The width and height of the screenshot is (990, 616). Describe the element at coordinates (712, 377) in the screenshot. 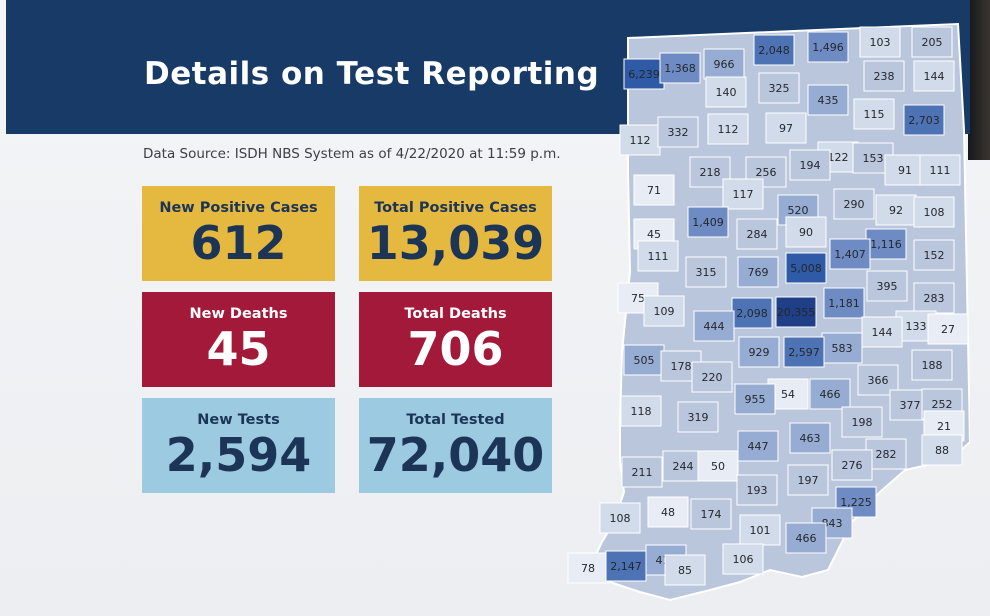

I see `county-value-label: 220` at that location.